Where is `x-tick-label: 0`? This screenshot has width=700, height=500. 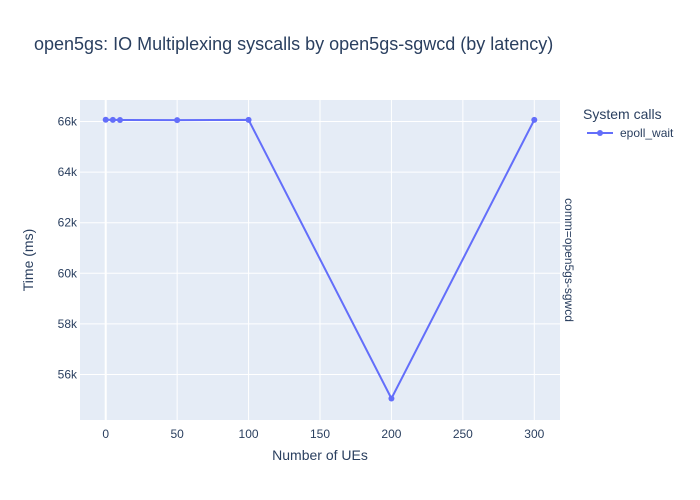 x-tick-label: 0 is located at coordinates (105, 434).